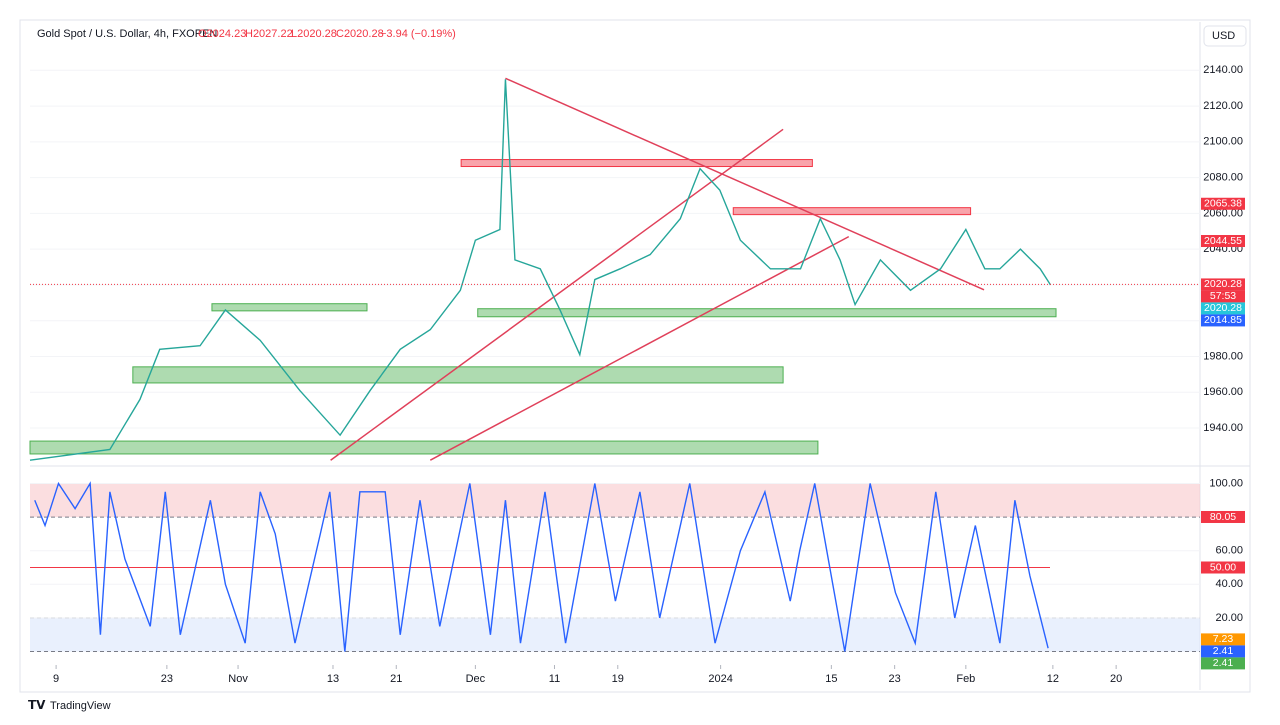 Image resolution: width=1280 pixels, height=725 pixels. I want to click on ohlc-change: −3.94 (−0.19%), so click(418, 34).